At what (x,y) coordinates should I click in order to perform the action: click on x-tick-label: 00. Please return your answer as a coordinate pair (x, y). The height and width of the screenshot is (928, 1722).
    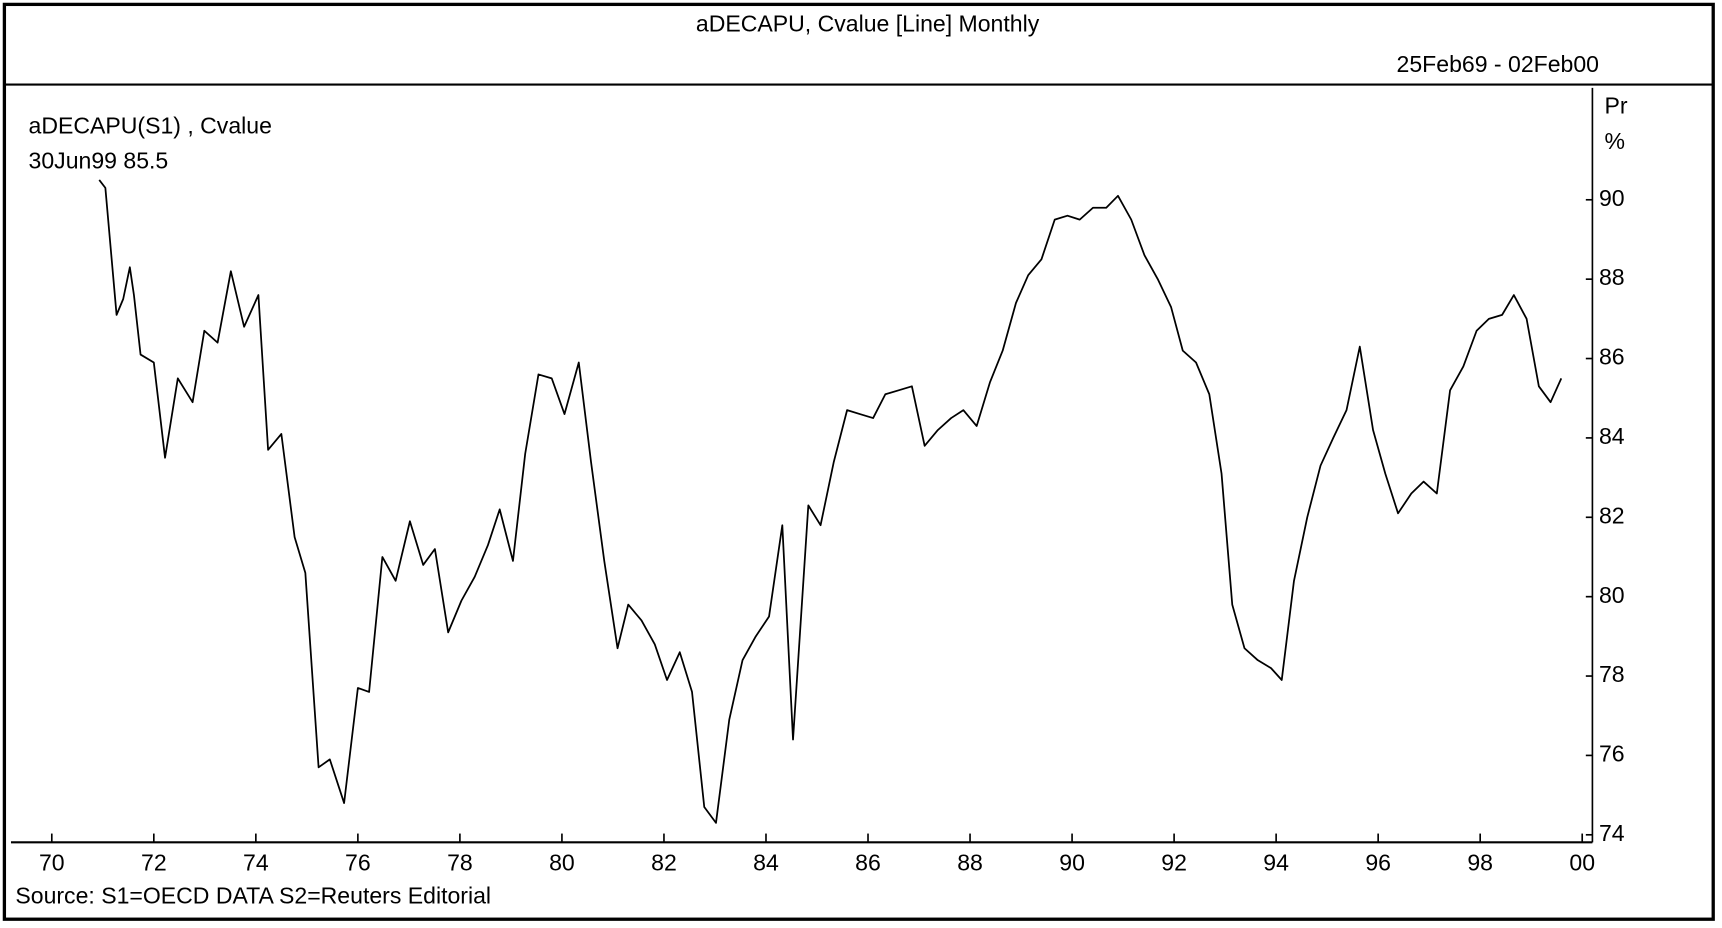
    Looking at the image, I should click on (1582, 862).